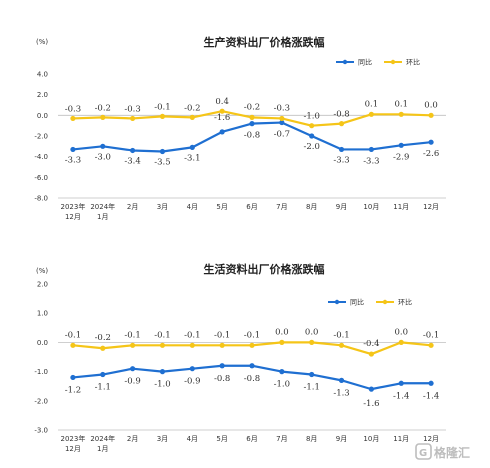  What do you see at coordinates (41, 372) in the screenshot?
I see `y-tick-label: -1.0` at bounding box center [41, 372].